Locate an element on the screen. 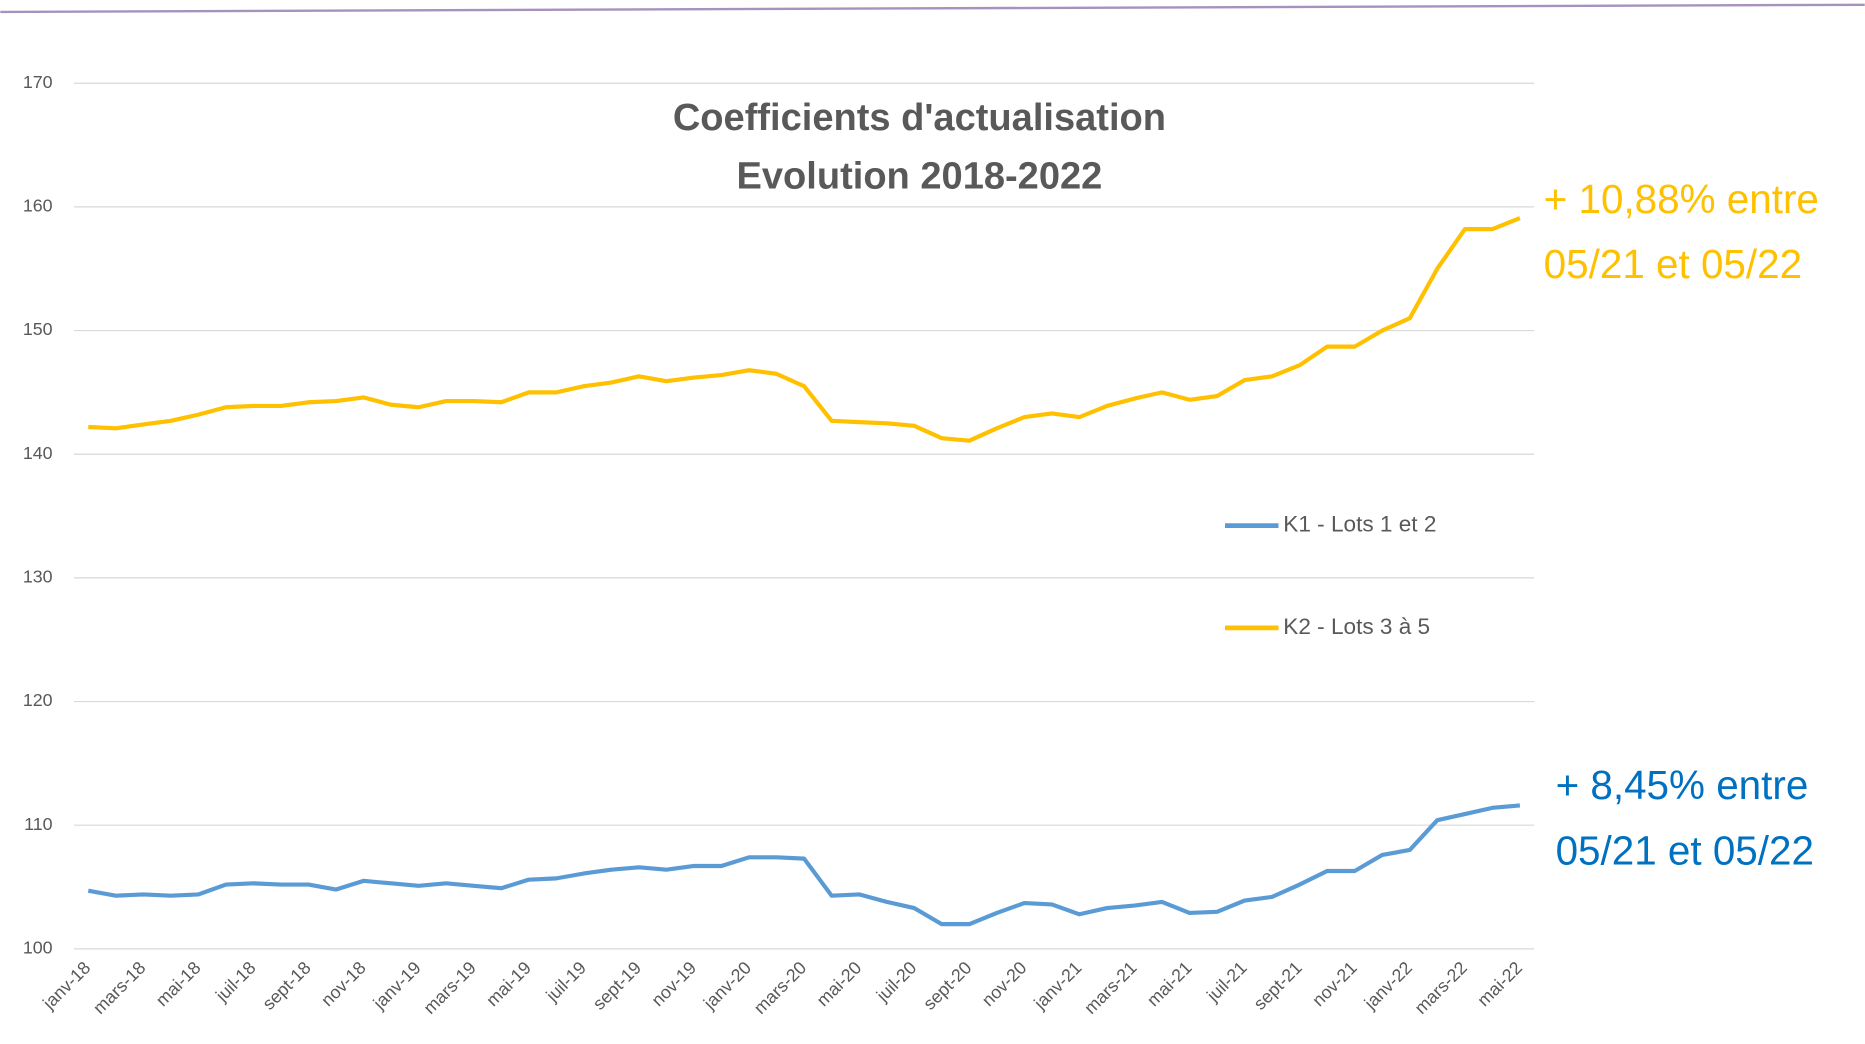  annotation: + 8,45% entre is located at coordinates (1682, 785).